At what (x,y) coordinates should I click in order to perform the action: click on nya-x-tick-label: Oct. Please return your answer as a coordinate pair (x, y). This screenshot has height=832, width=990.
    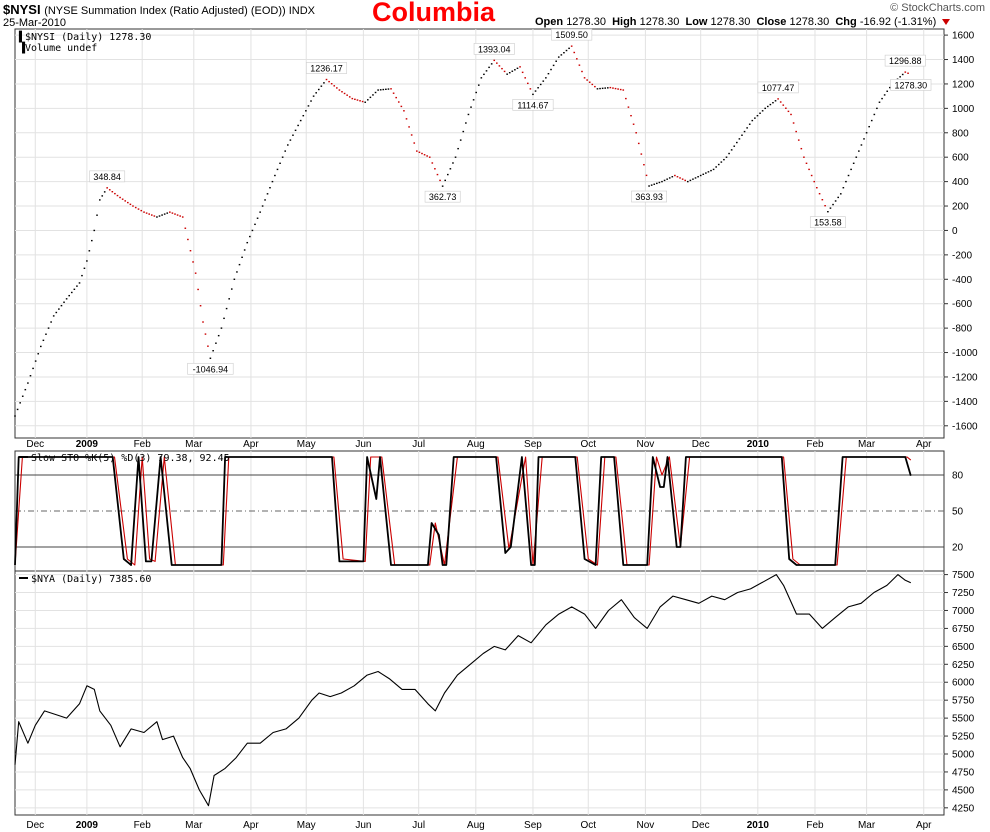
    Looking at the image, I should click on (588, 825).